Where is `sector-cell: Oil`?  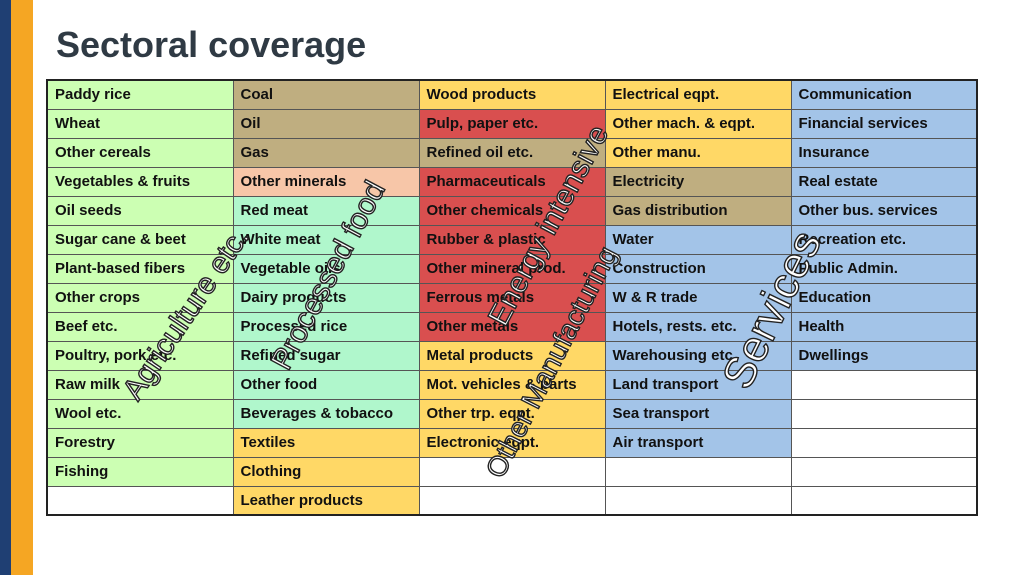
sector-cell: Oil is located at coordinates (326, 123).